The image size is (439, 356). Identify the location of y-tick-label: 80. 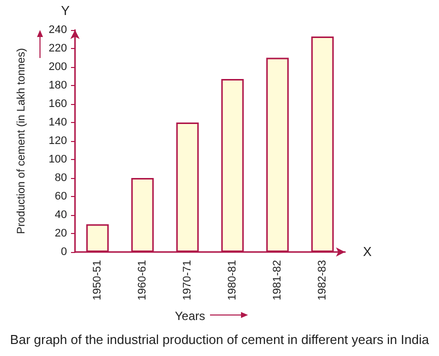
(60, 178).